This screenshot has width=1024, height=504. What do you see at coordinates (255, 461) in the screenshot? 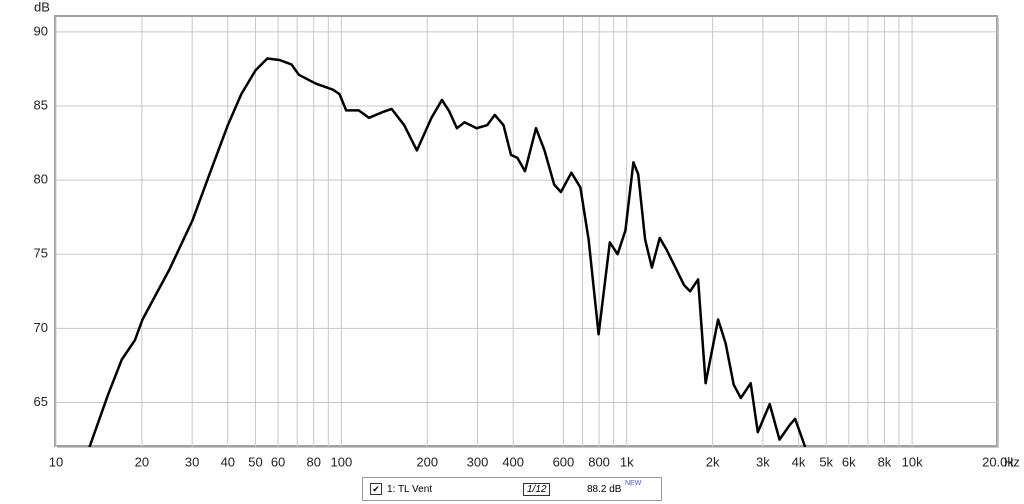
I see `x-tick-label: 50` at bounding box center [255, 461].